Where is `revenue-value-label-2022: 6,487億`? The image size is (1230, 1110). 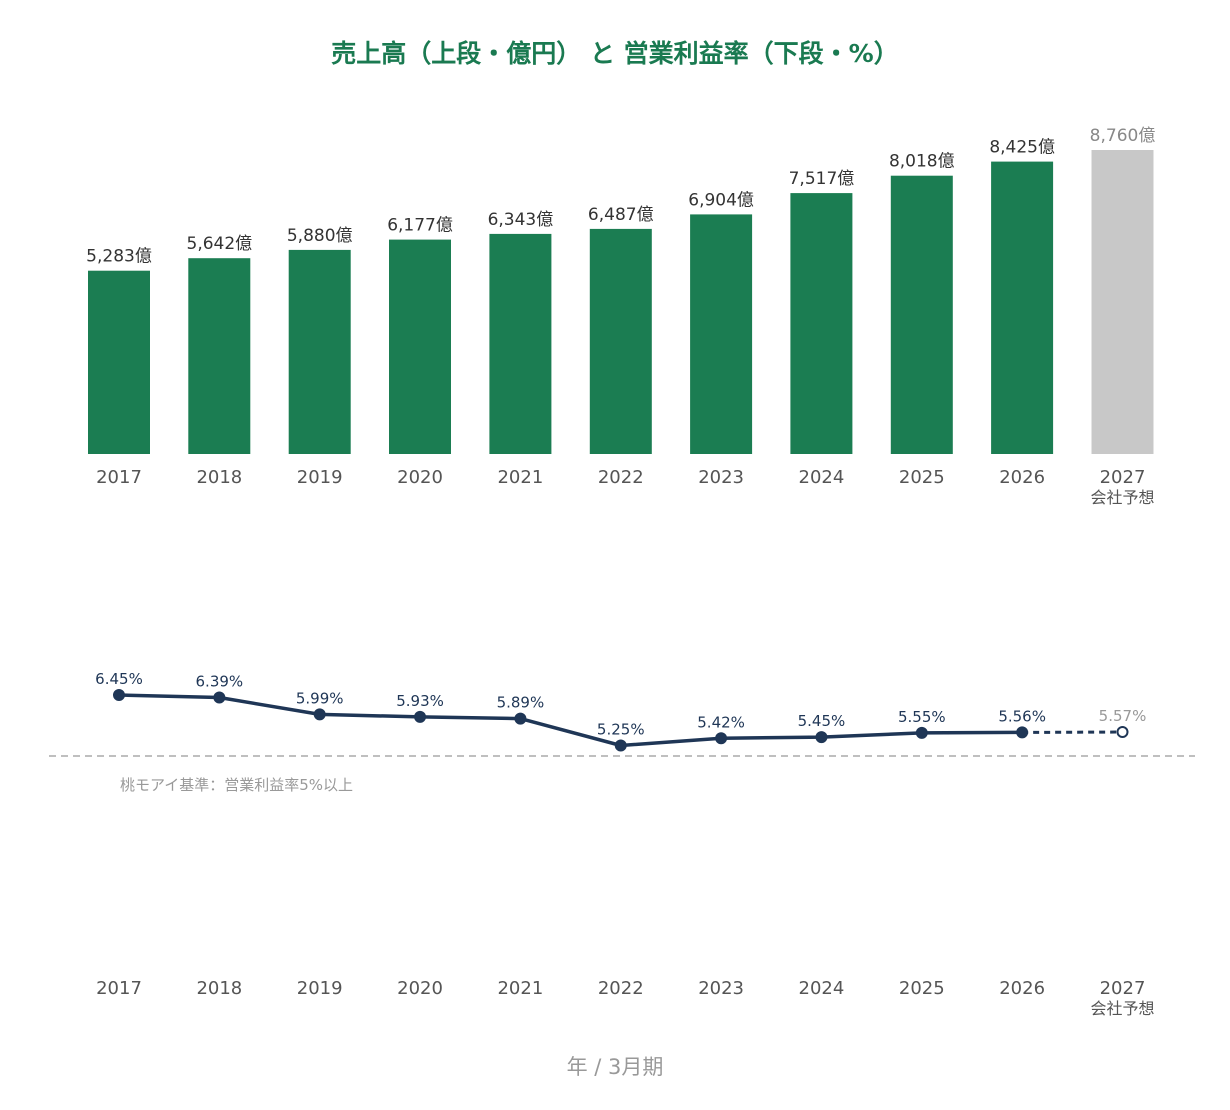
revenue-value-label-2022: 6,487億 is located at coordinates (621, 215).